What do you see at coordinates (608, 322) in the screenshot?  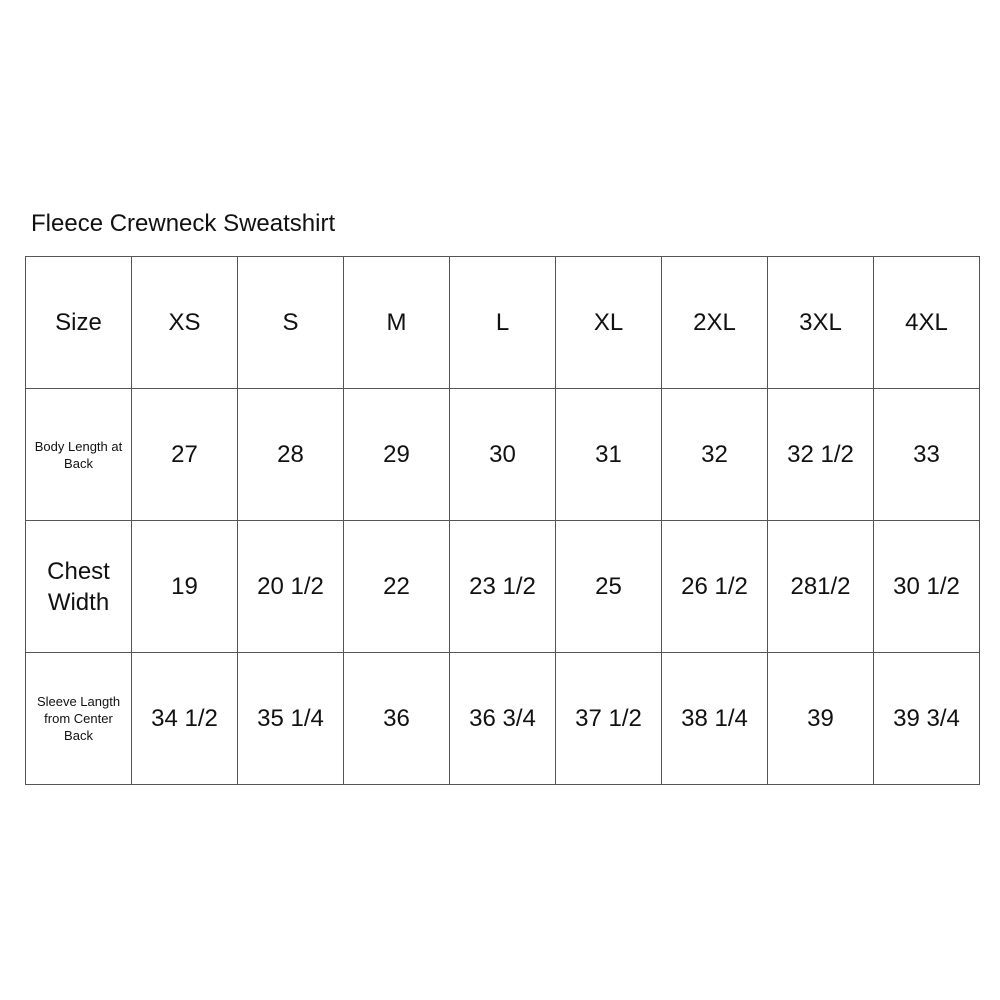 I see `size-cell: XL` at bounding box center [608, 322].